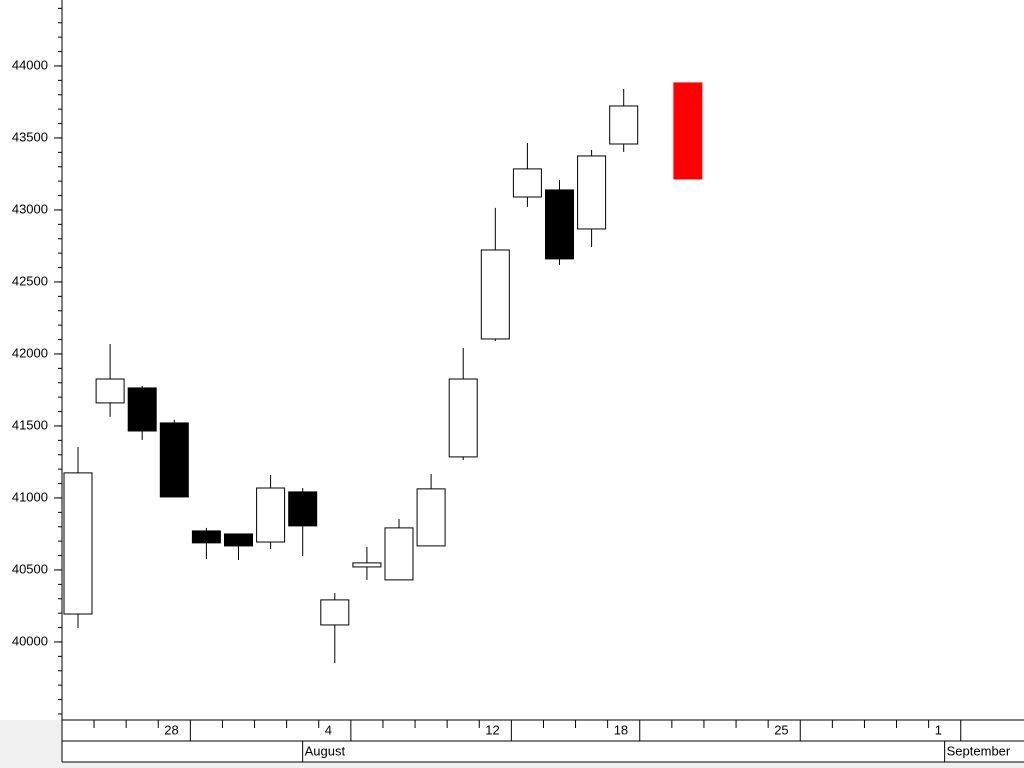 The height and width of the screenshot is (768, 1024). I want to click on x-tick-label: 4, so click(328, 729).